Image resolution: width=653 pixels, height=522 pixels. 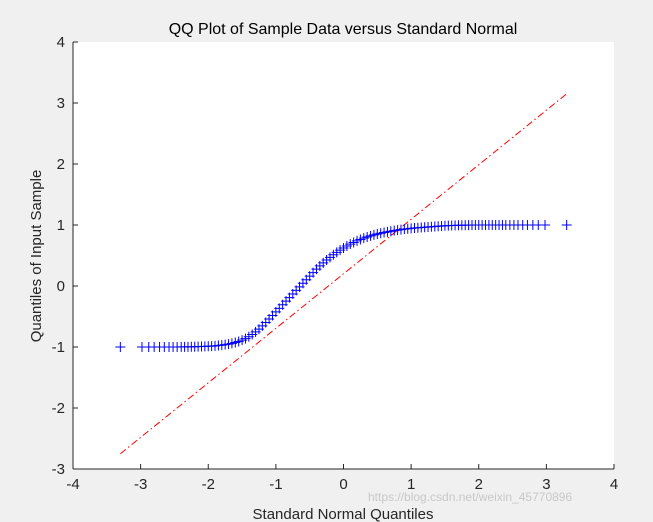 I want to click on watermark-text: https://blog.csdn.net/weixin_45770896, so click(x=470, y=497).